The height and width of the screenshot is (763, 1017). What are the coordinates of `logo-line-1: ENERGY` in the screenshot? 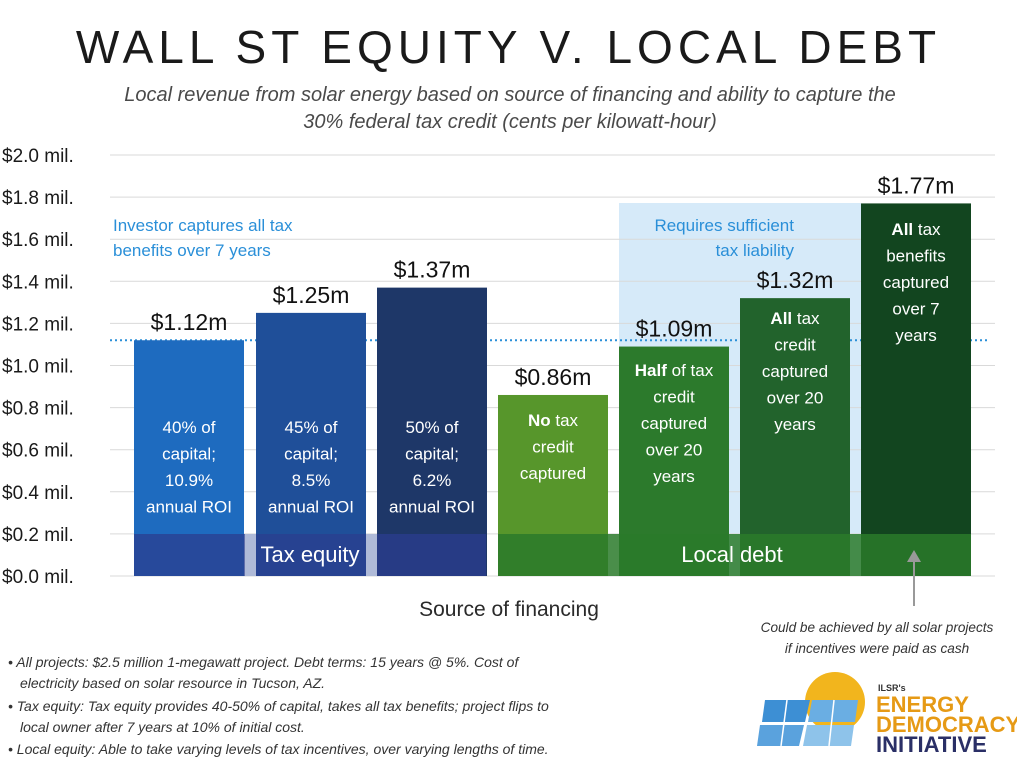 It's located at (922, 704).